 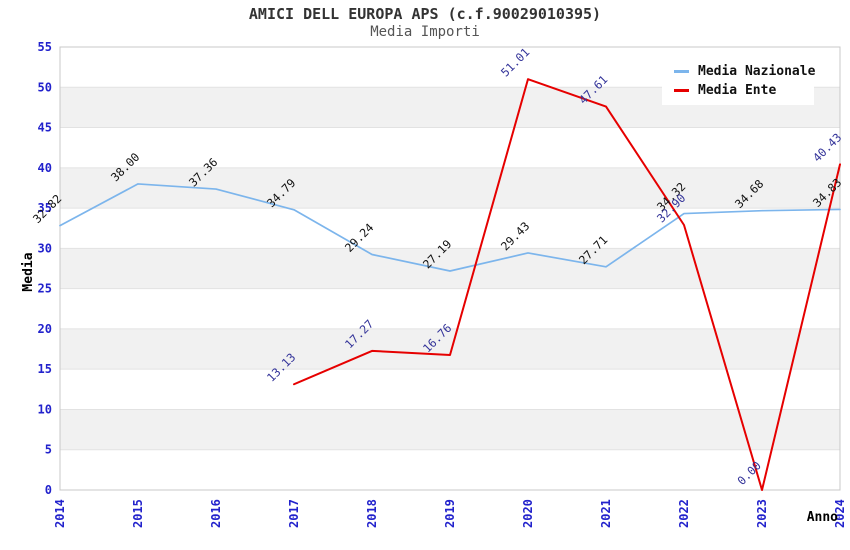 I want to click on y-tick-label: 45, so click(x=45, y=128).